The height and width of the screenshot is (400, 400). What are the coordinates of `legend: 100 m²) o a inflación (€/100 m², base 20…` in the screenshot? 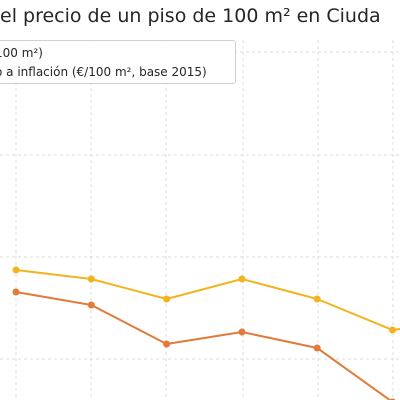 It's located at (118, 62).